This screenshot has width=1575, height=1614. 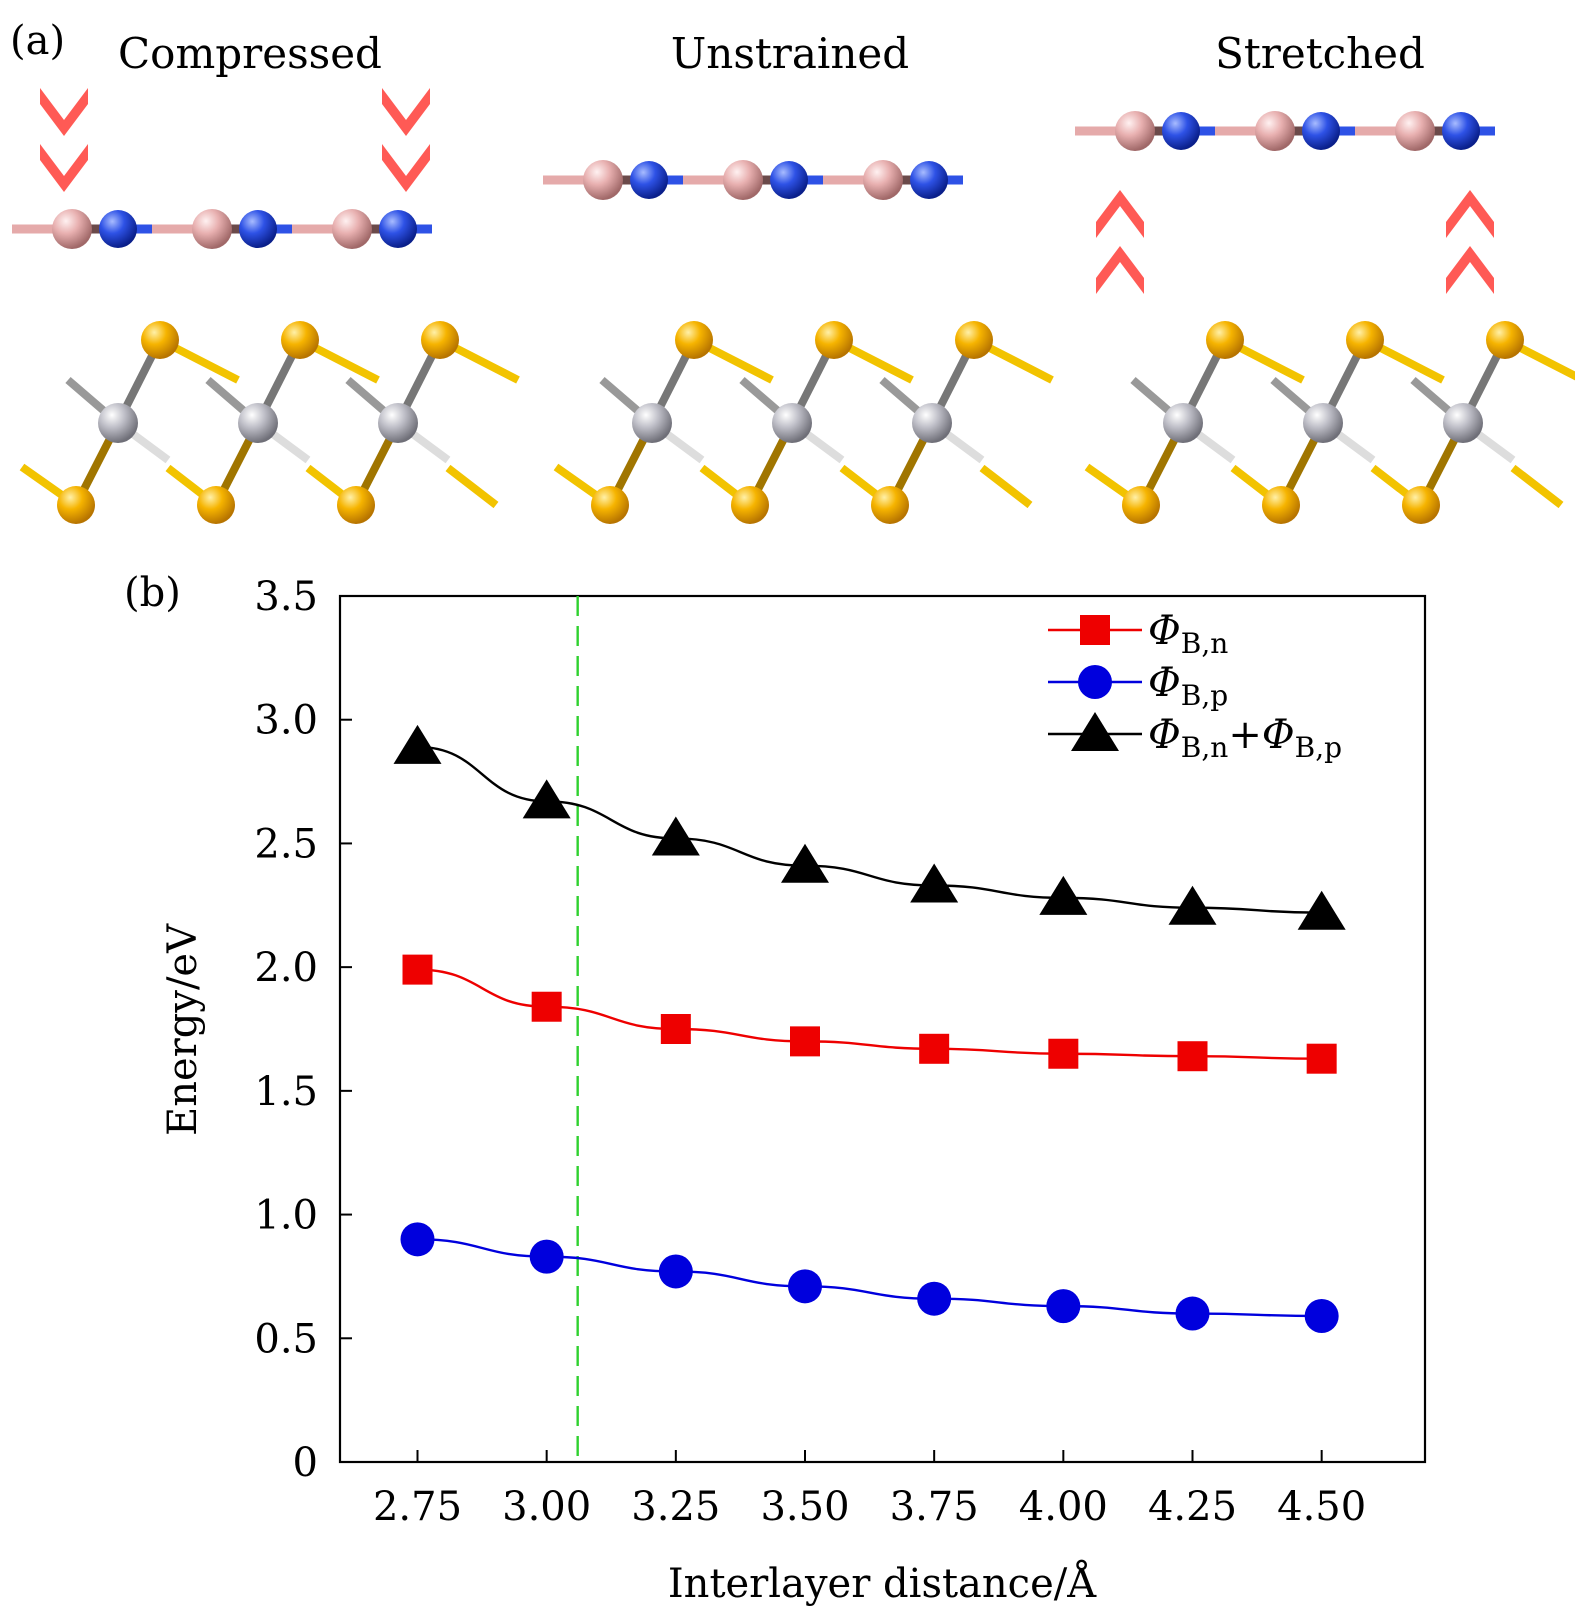 I want to click on x-tick-label: 4.25, so click(x=1192, y=1507).